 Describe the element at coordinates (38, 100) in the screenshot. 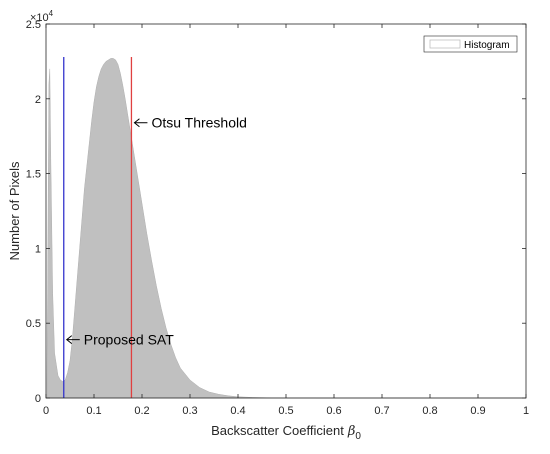

I see `y-tick-label: 2` at that location.